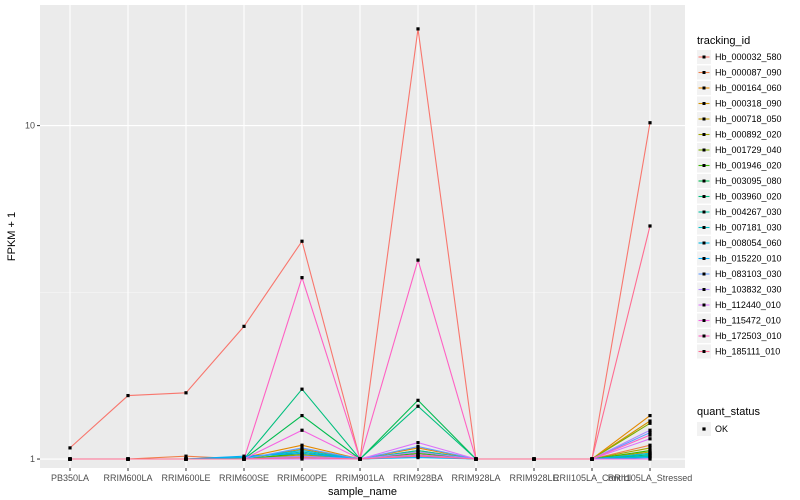 The height and width of the screenshot is (500, 800). What do you see at coordinates (748, 181) in the screenshot?
I see `legend-label: Hb_003095_080` at bounding box center [748, 181].